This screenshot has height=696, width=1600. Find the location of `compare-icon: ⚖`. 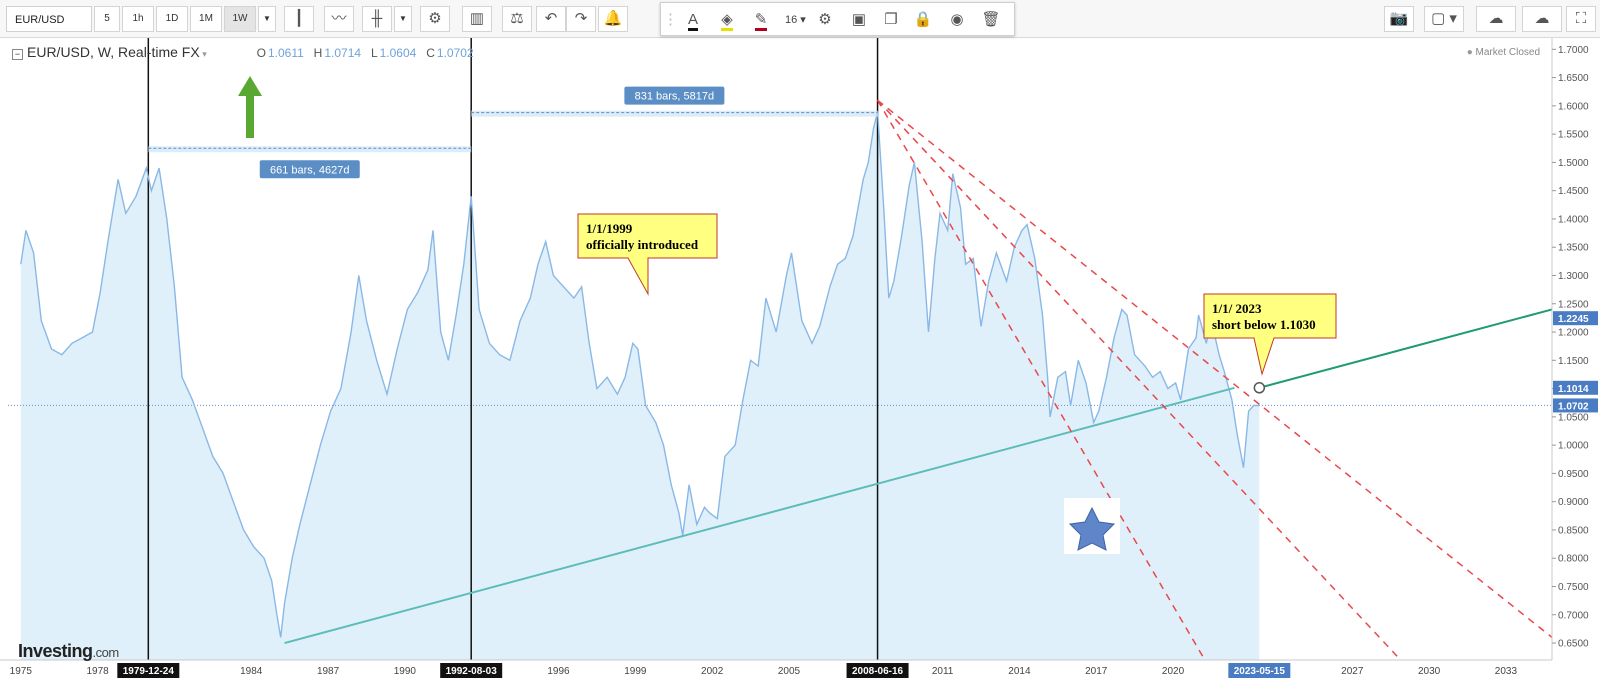

compare-icon: ⚖ is located at coordinates (517, 19).